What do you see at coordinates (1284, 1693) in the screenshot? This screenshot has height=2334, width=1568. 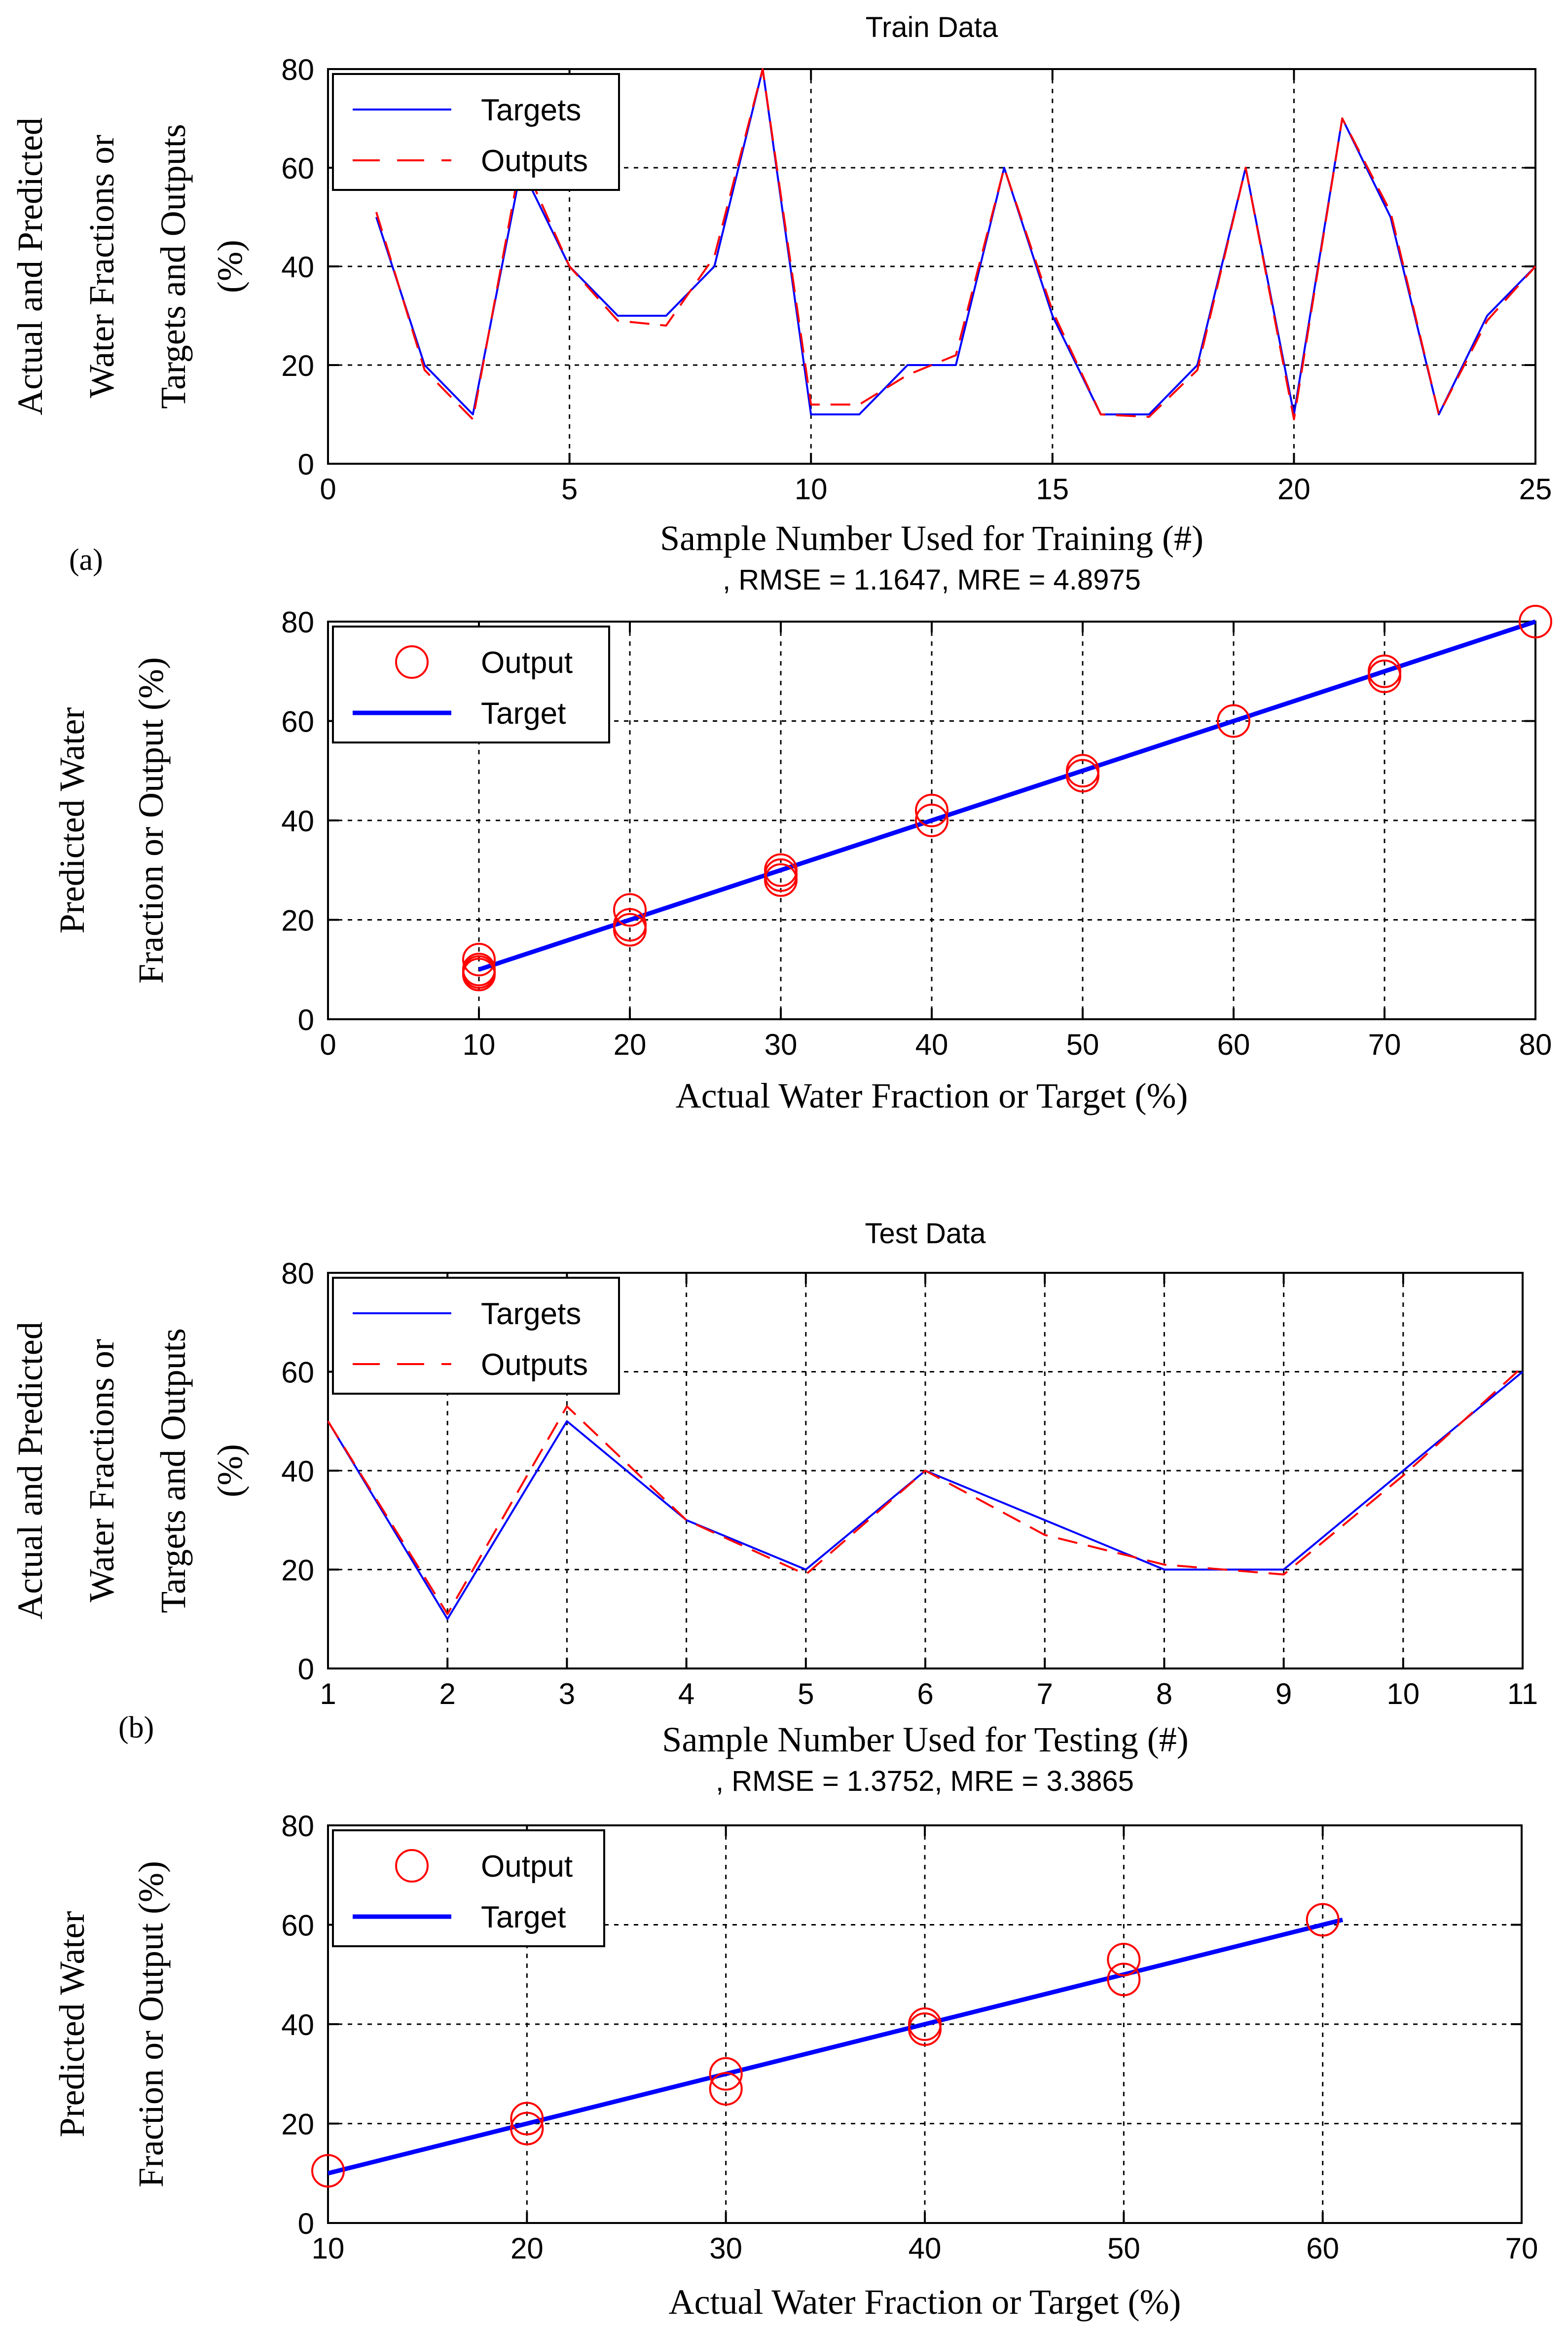 I see `x-tick-label: 9` at bounding box center [1284, 1693].